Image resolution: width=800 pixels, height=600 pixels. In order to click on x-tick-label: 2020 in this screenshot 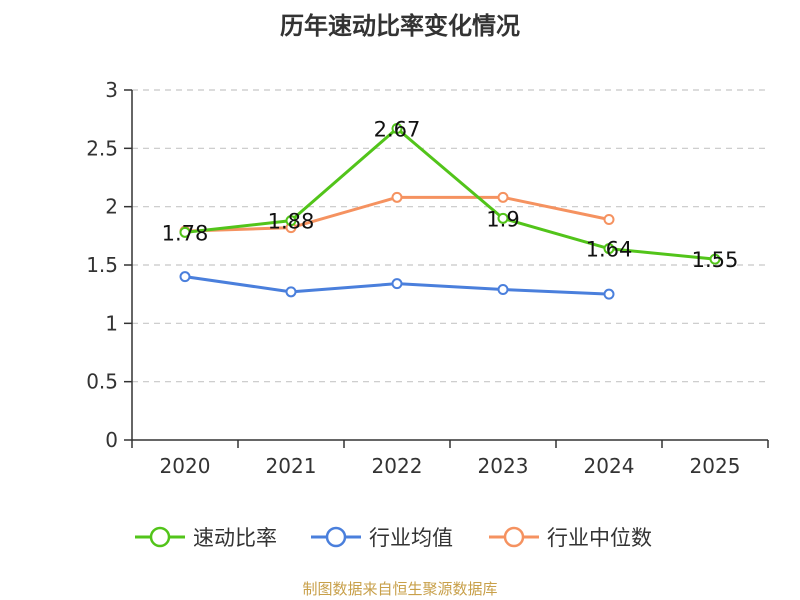, I will do `click(185, 466)`.